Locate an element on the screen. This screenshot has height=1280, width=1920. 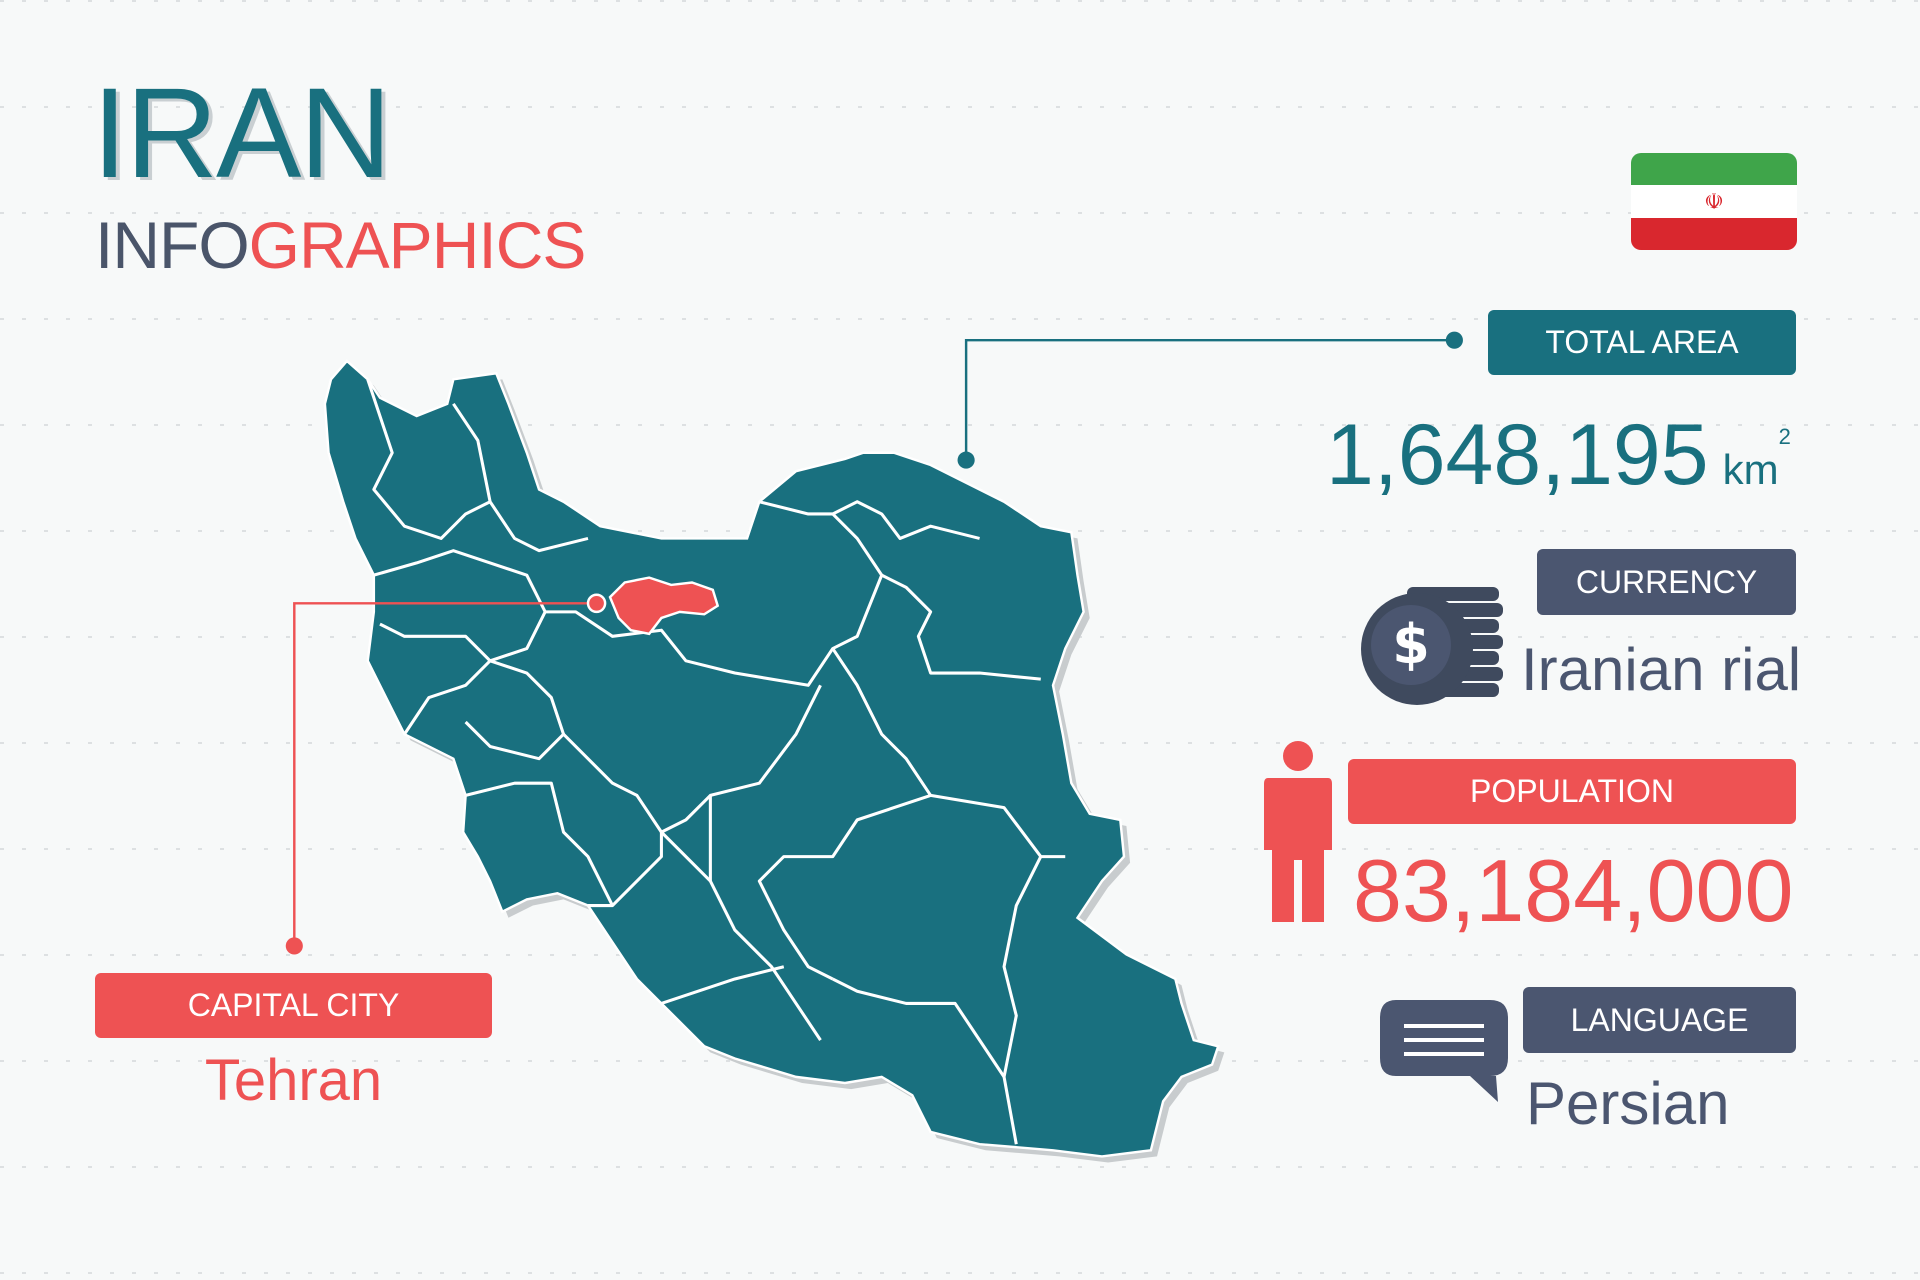
capital-connector-dot is located at coordinates (294, 946).